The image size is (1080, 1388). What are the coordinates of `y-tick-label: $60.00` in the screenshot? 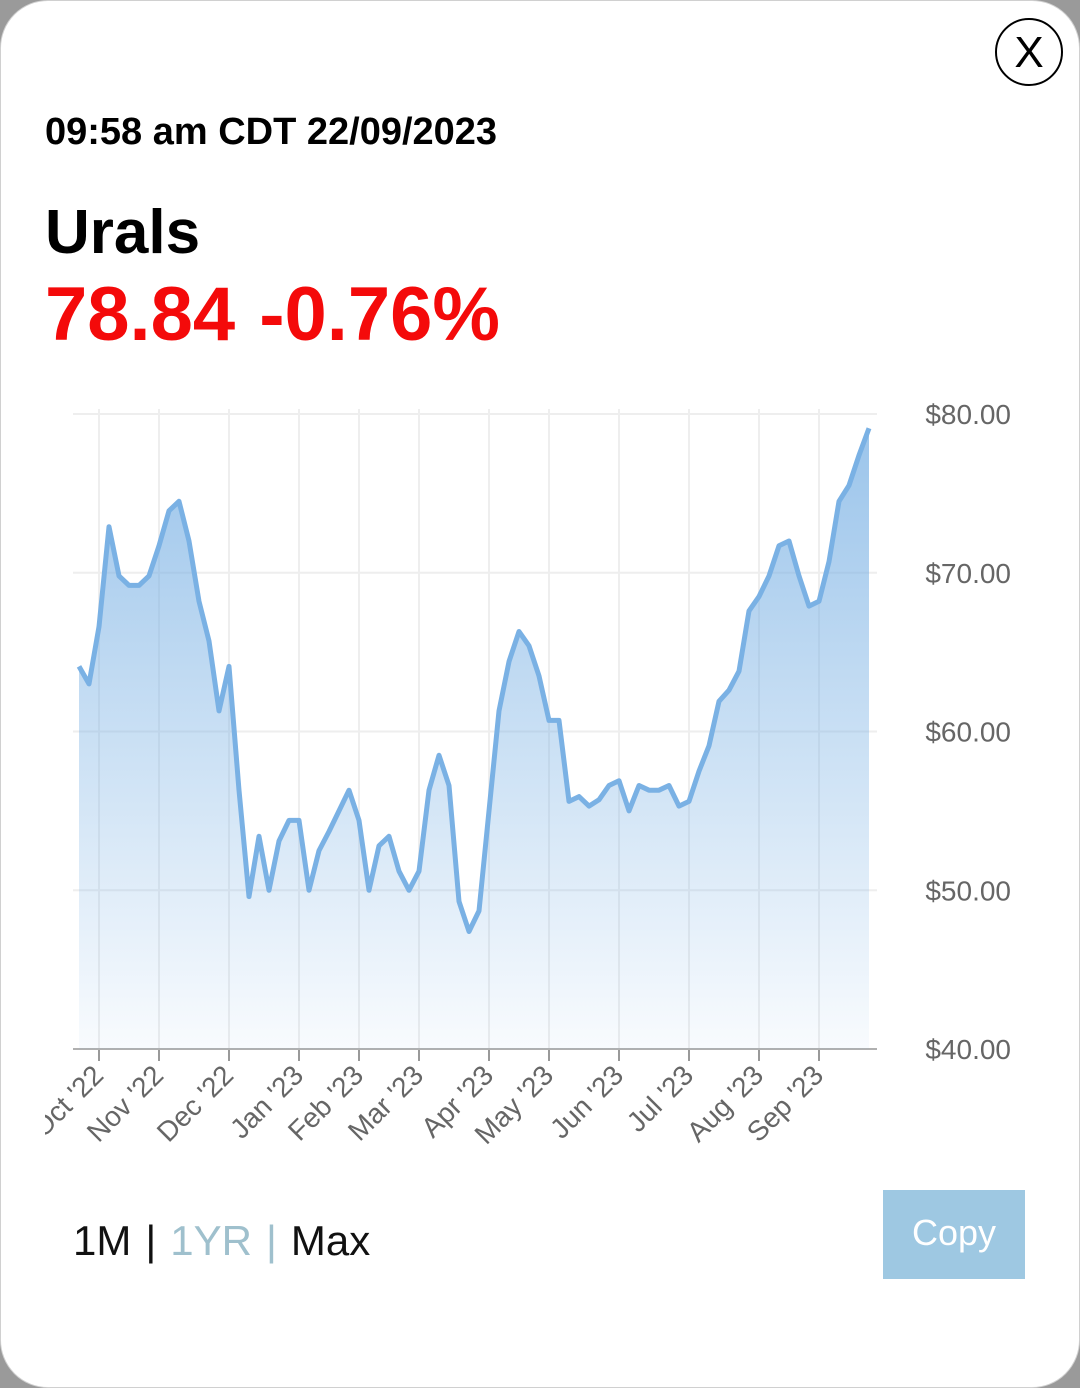 It's located at (968, 732).